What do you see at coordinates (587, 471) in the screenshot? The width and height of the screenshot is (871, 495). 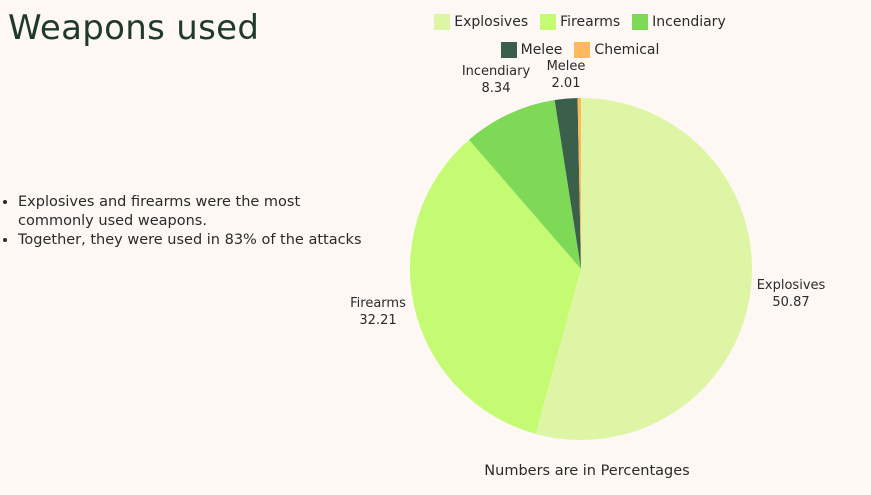 I see `chart-footnote: Numbers are in Percentages` at bounding box center [587, 471].